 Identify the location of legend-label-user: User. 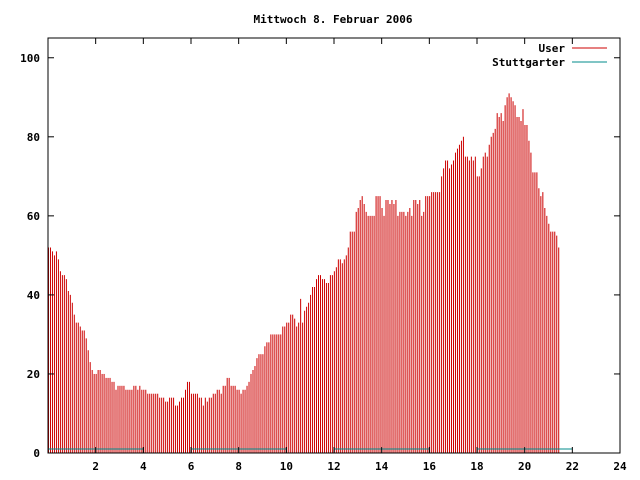
(552, 48).